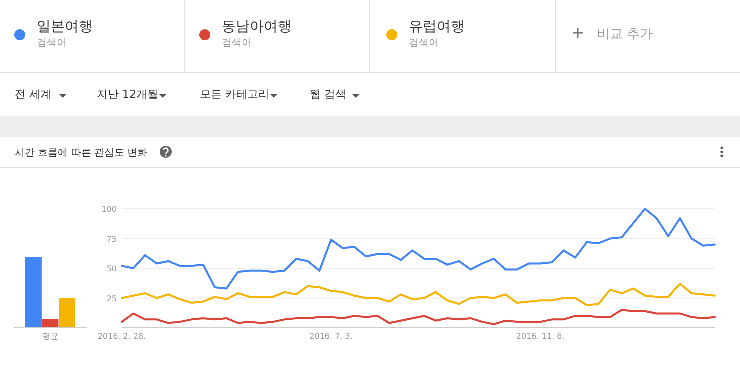 The image size is (740, 373). I want to click on legend-label: 동남아여행, so click(257, 27).